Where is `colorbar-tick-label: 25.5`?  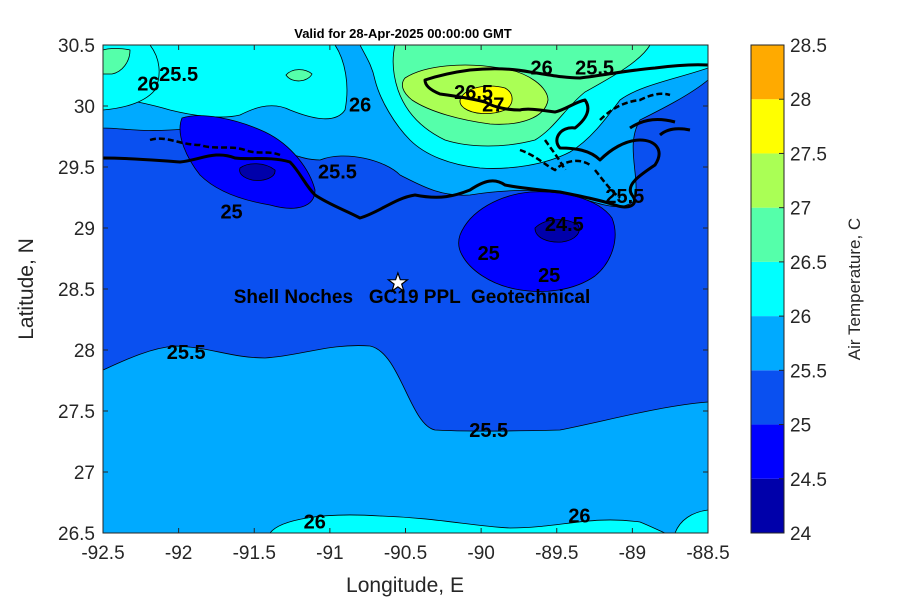 colorbar-tick-label: 25.5 is located at coordinates (808, 371).